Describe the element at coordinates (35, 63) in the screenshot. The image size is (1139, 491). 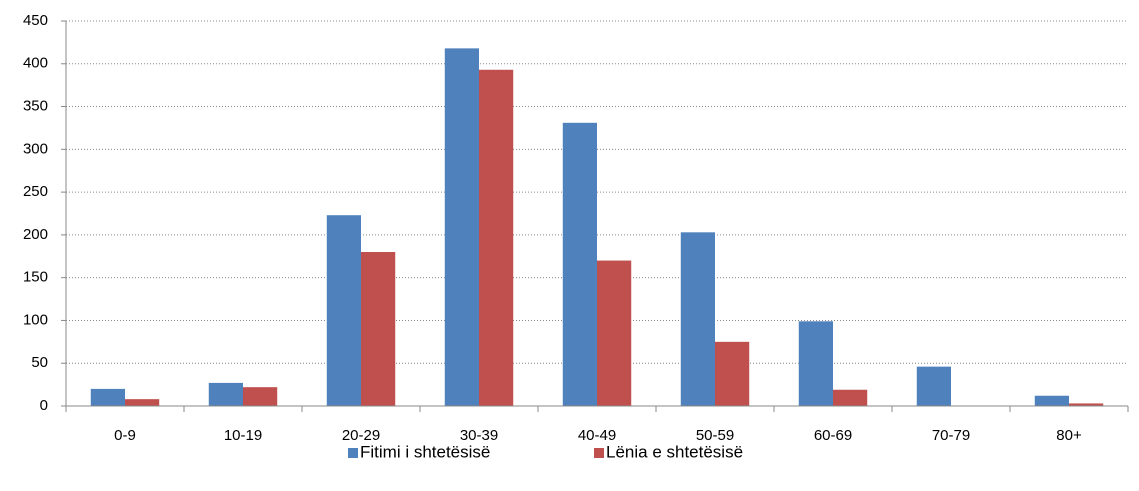
I see `y-tick-label: 400` at that location.